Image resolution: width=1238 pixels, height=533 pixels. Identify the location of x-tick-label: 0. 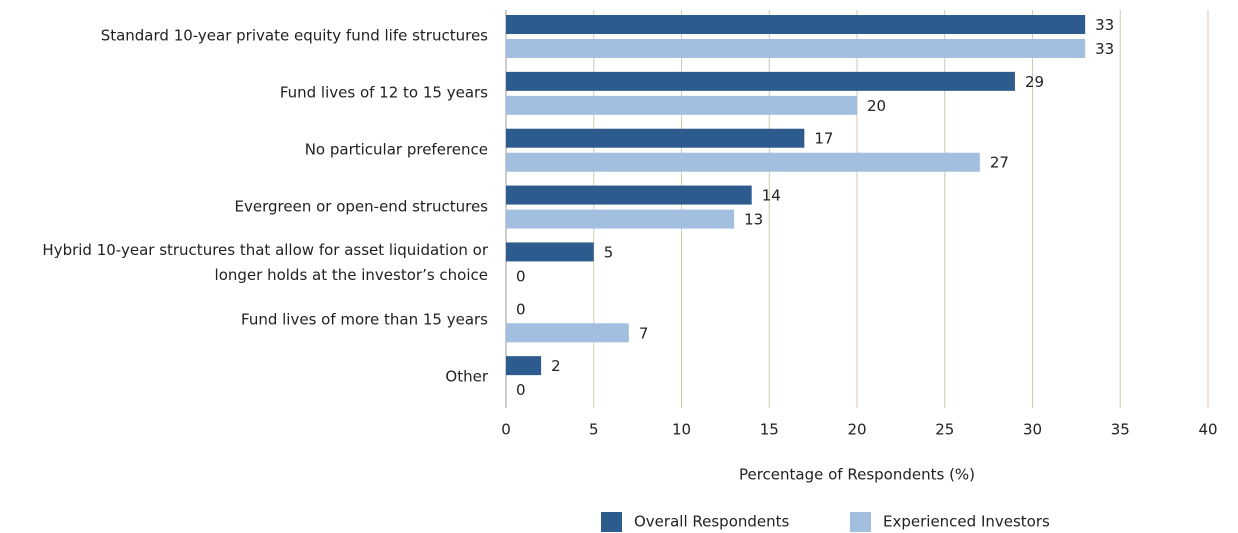
(506, 430).